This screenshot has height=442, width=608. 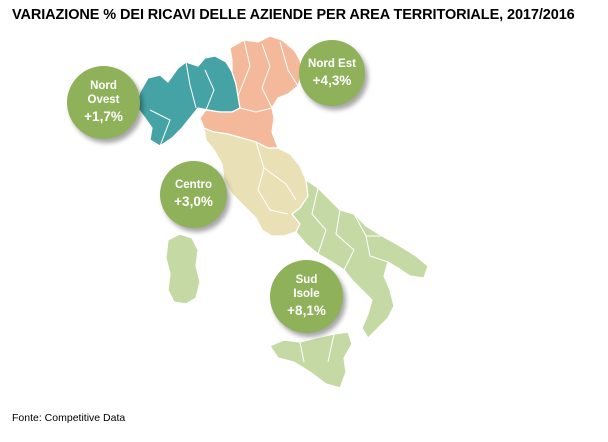 I want to click on area-value: +8,1%, so click(x=306, y=310).